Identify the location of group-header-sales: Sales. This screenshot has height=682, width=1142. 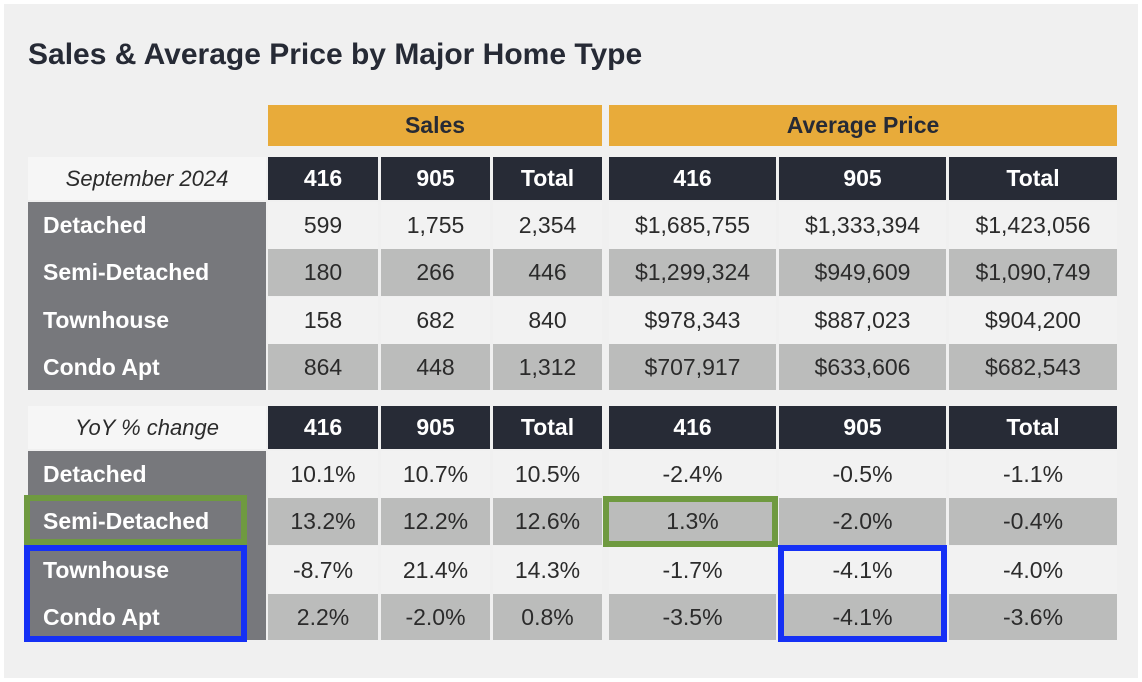
(435, 125).